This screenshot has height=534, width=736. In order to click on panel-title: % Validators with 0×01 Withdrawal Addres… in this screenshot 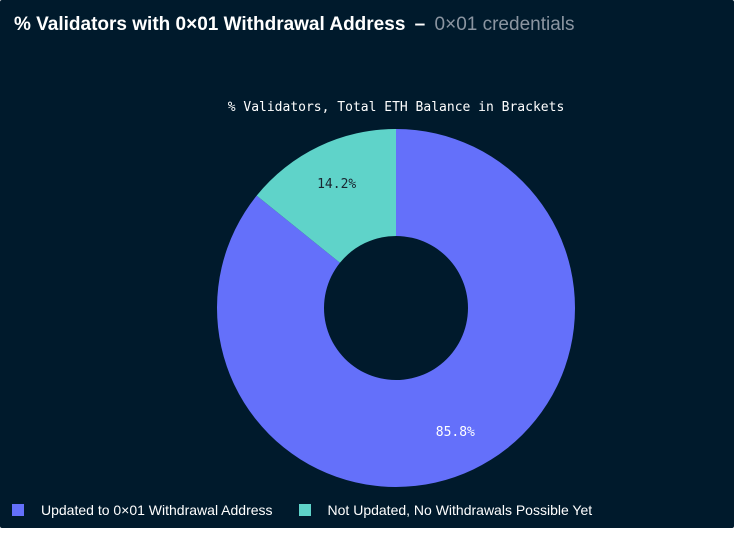, I will do `click(210, 24)`.